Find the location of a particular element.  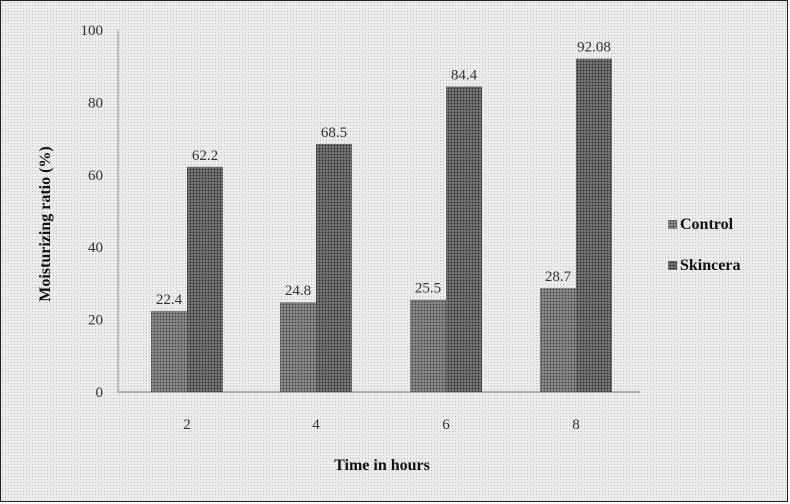

y-axis-title: Moisturizing ratio (%) is located at coordinates (45, 224).